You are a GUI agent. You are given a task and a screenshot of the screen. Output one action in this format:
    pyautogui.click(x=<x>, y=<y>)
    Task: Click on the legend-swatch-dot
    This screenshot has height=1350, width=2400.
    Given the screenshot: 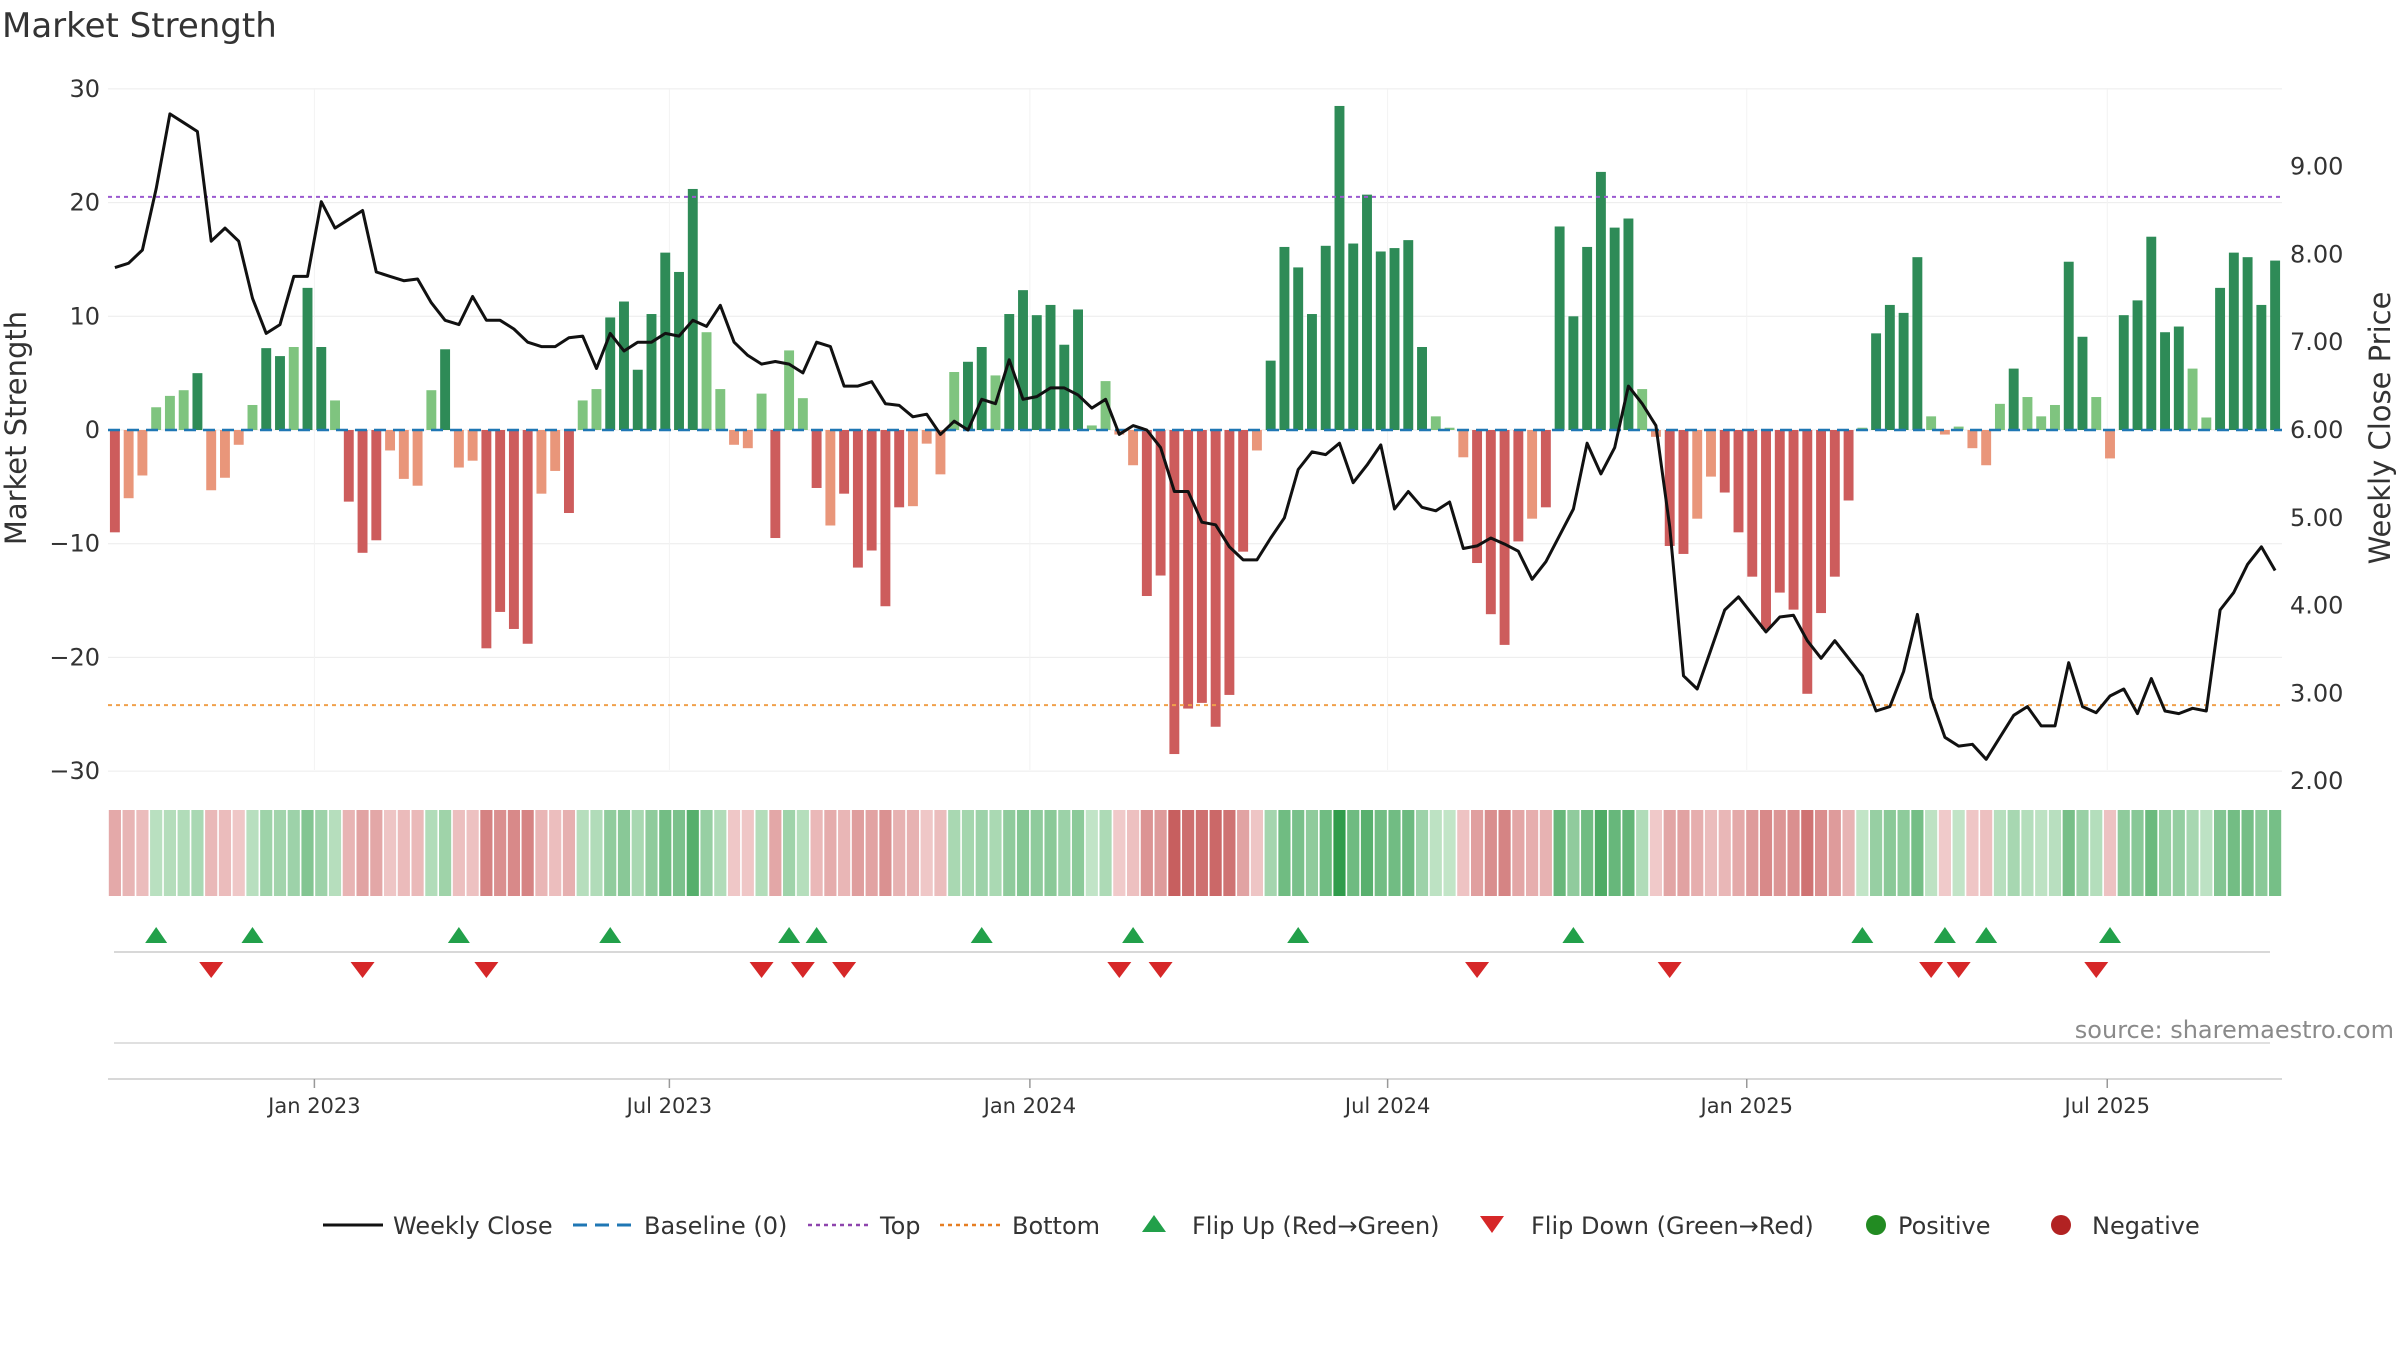 What is the action you would take?
    pyautogui.click(x=2061, y=1225)
    